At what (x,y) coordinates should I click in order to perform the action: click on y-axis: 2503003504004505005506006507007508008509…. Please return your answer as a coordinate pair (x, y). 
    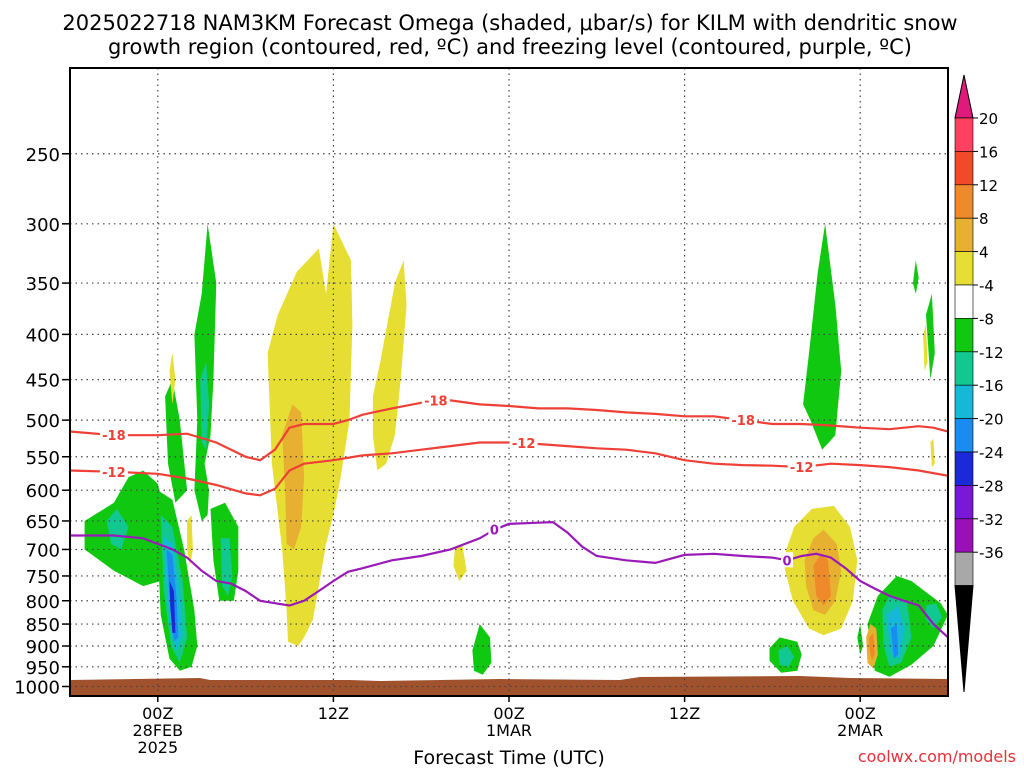
    Looking at the image, I should click on (42, 422).